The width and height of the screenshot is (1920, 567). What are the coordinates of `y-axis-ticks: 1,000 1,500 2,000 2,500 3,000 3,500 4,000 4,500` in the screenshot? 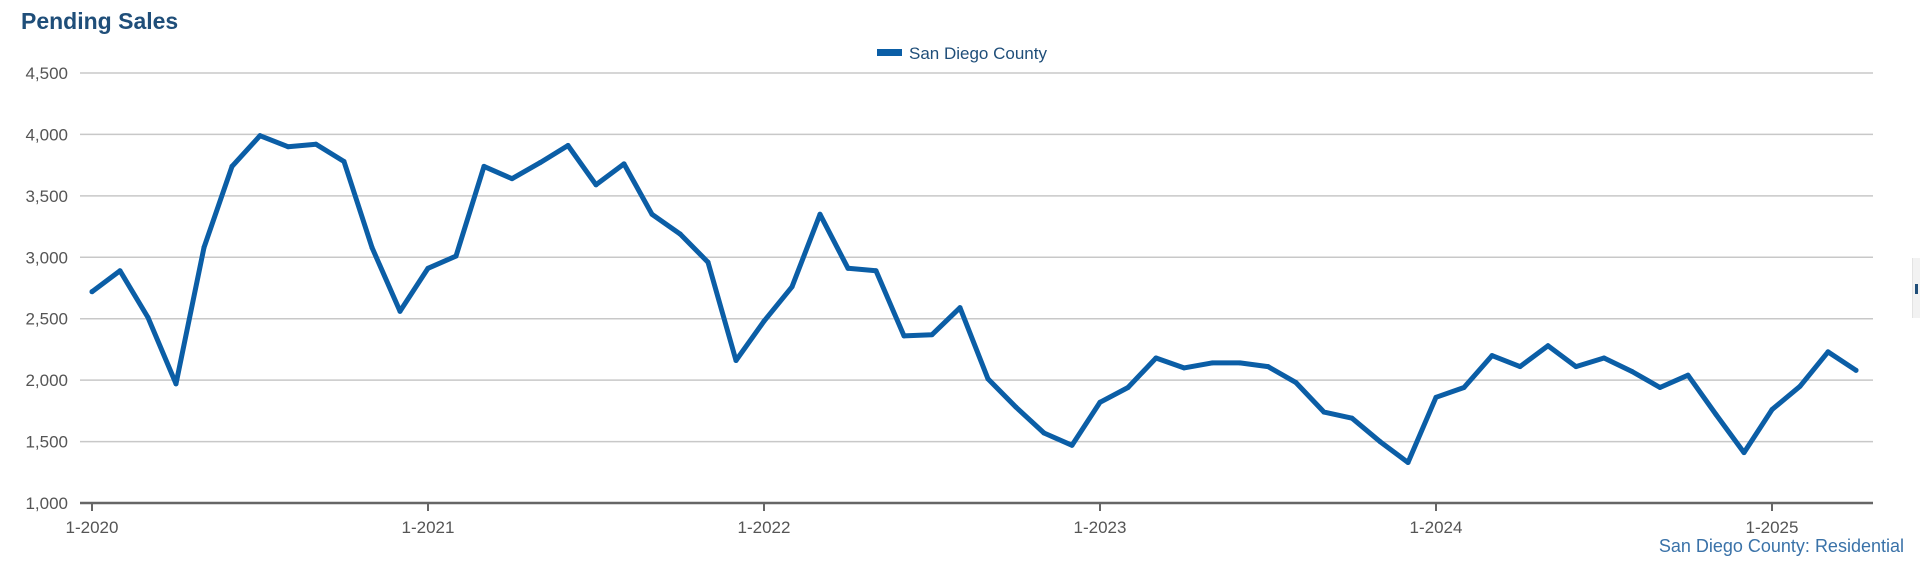 It's located at (46, 288).